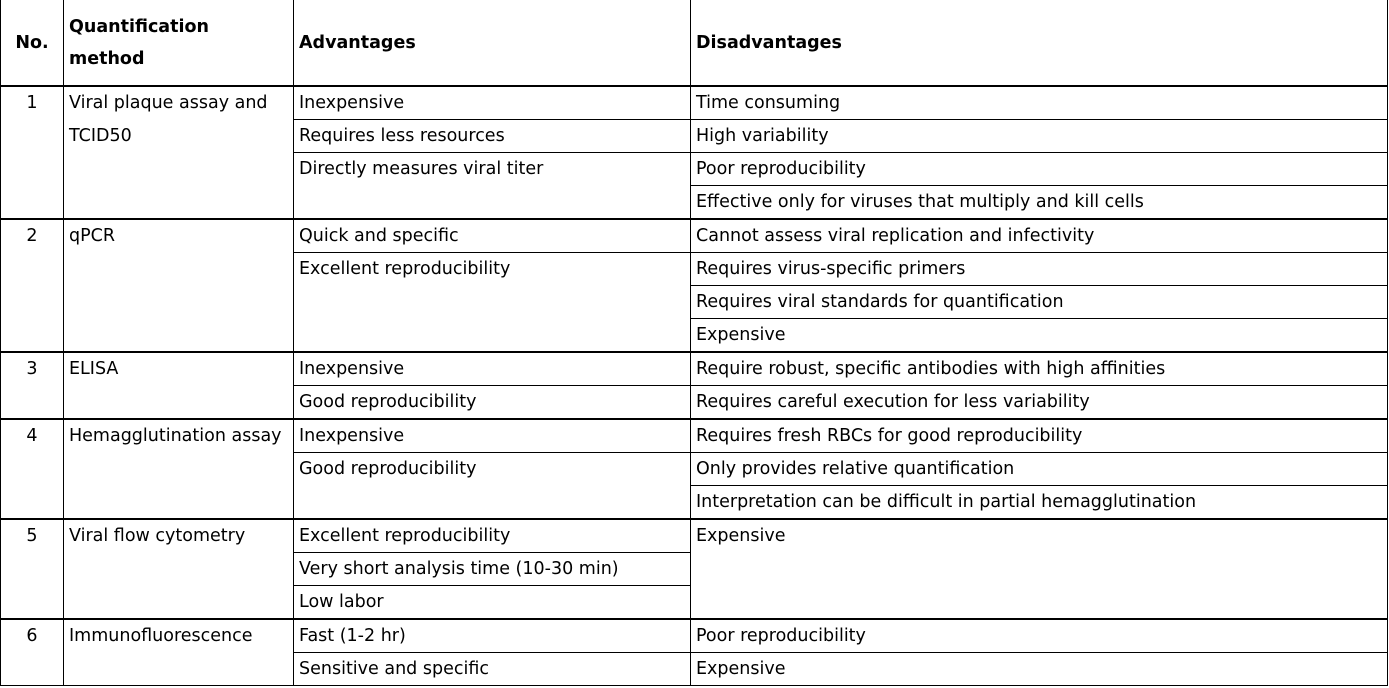  Describe the element at coordinates (492, 569) in the screenshot. I see `advantage-cell: Very short analysis time (10-30 min)` at that location.